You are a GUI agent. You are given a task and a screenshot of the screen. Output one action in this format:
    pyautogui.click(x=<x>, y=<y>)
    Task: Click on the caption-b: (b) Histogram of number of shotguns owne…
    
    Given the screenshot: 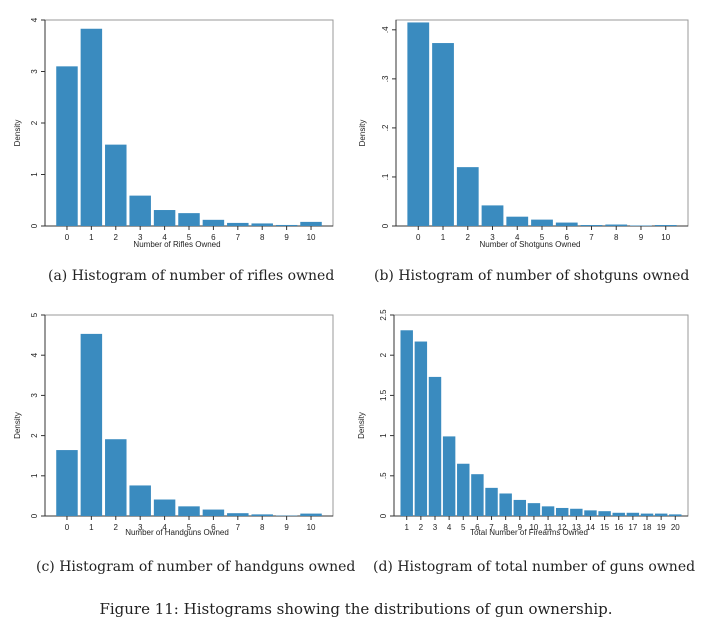 What is the action you would take?
    pyautogui.click(x=532, y=276)
    